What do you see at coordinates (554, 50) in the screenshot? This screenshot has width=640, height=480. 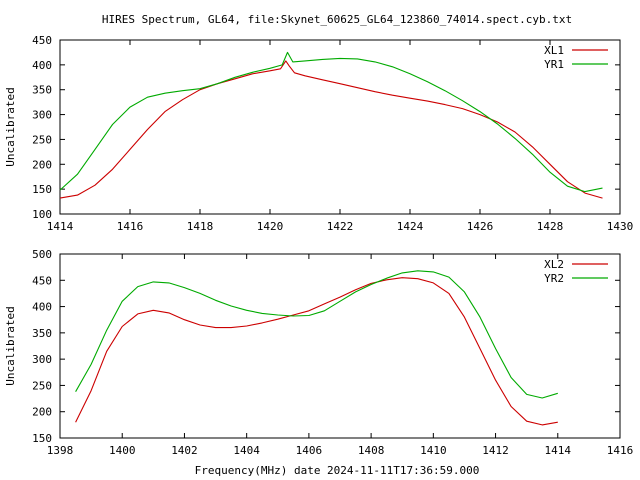 I see `legend-label-xl1: XL1` at bounding box center [554, 50].